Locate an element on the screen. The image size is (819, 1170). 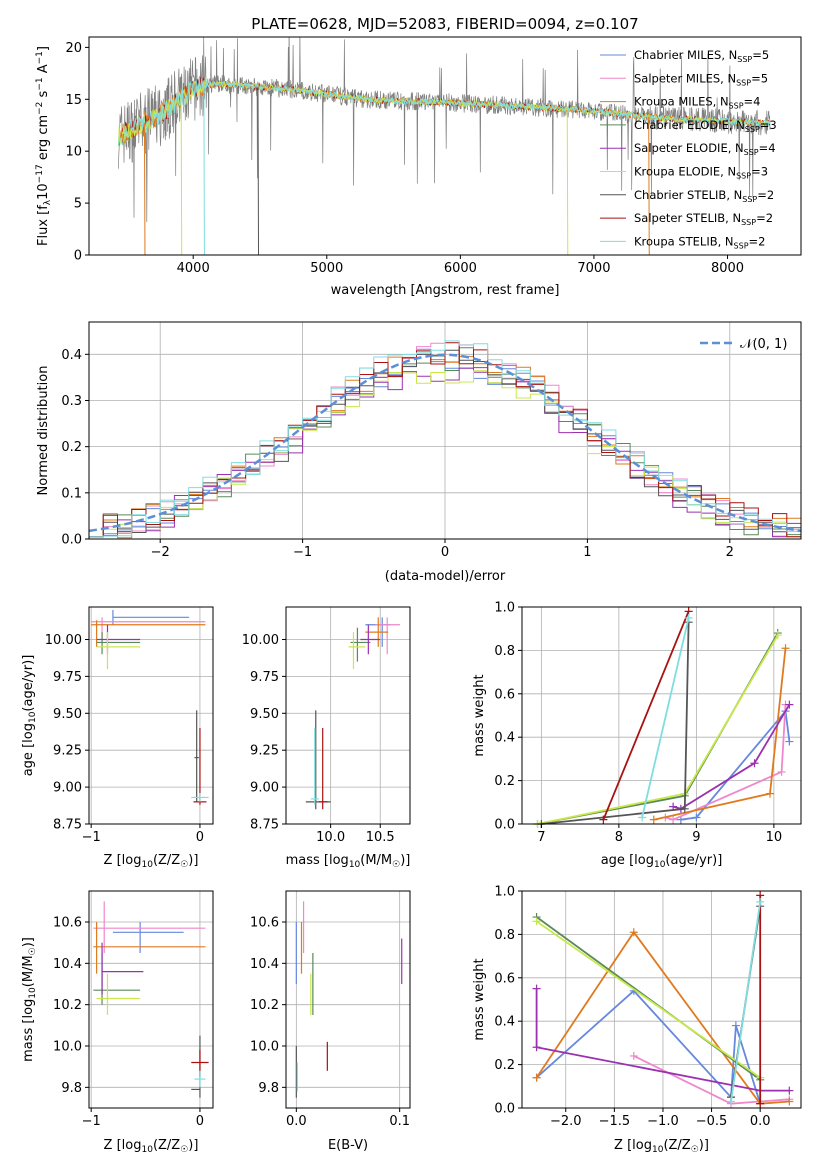
x-axis-label: (data-model)/error is located at coordinates (445, 576).